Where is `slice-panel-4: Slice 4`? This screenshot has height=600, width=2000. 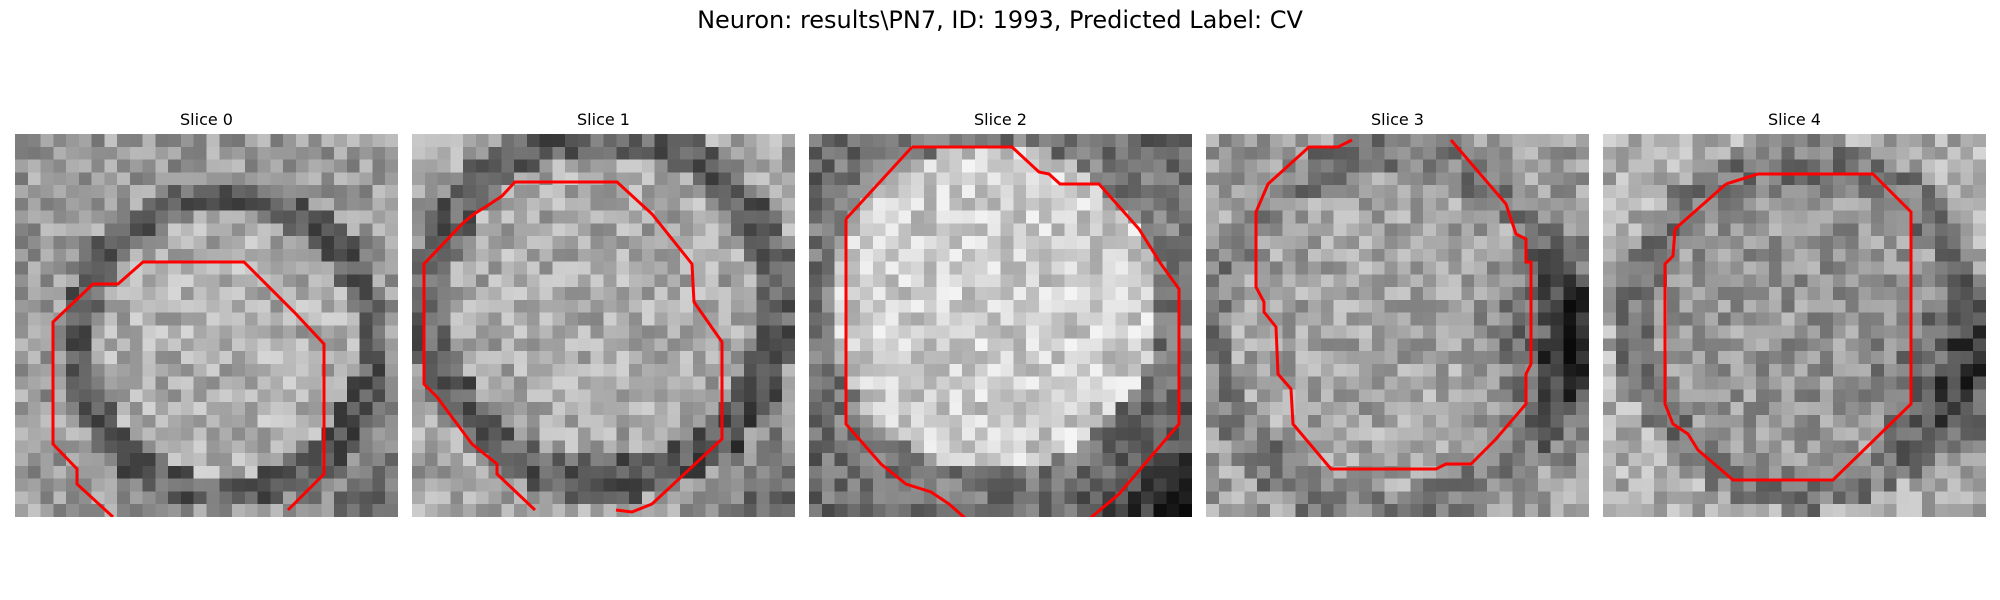 slice-panel-4: Slice 4 is located at coordinates (1794, 312).